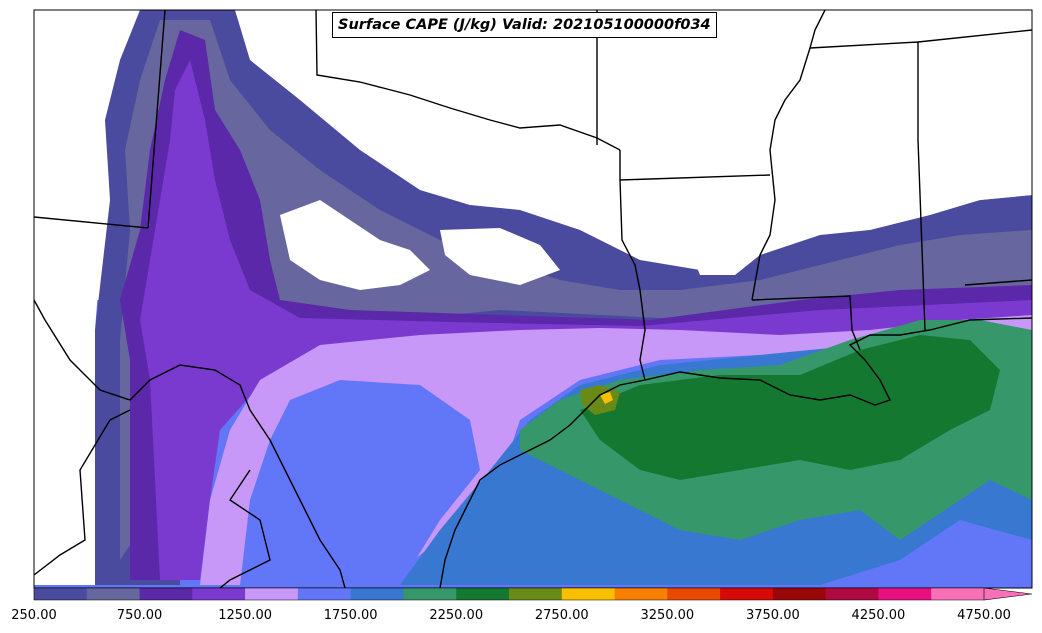  Describe the element at coordinates (998, 282) in the screenshot. I see `border-al-fl` at that location.